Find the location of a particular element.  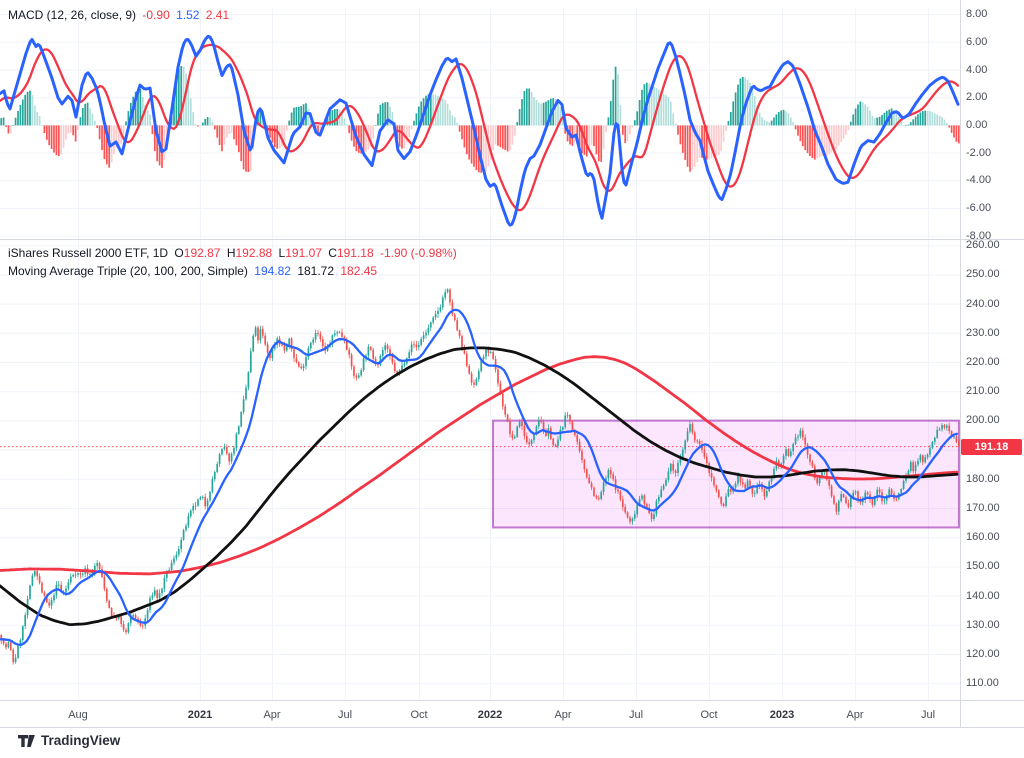

price-tick-label: 210.00 is located at coordinates (983, 391).